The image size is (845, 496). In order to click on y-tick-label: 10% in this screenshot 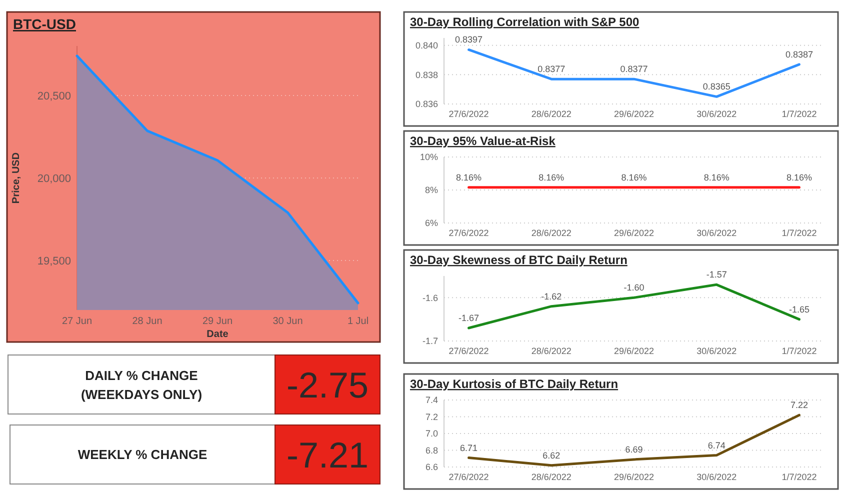, I will do `click(429, 157)`.